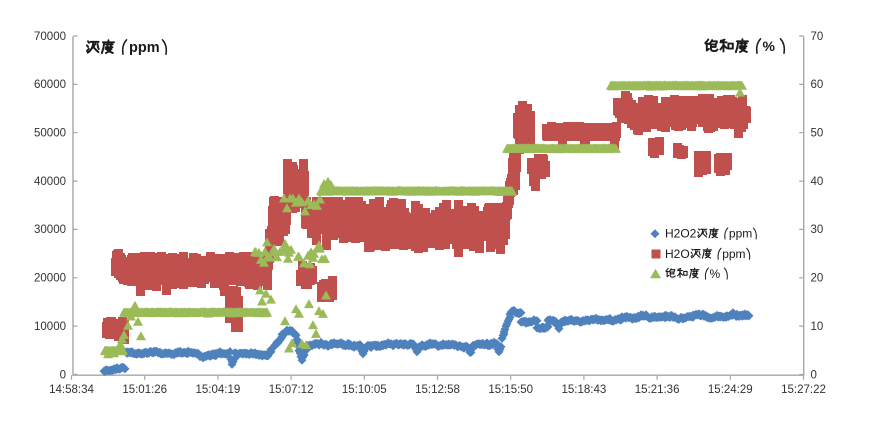  Describe the element at coordinates (584, 390) in the screenshot. I see `svg-text: 15:18:43` at that location.